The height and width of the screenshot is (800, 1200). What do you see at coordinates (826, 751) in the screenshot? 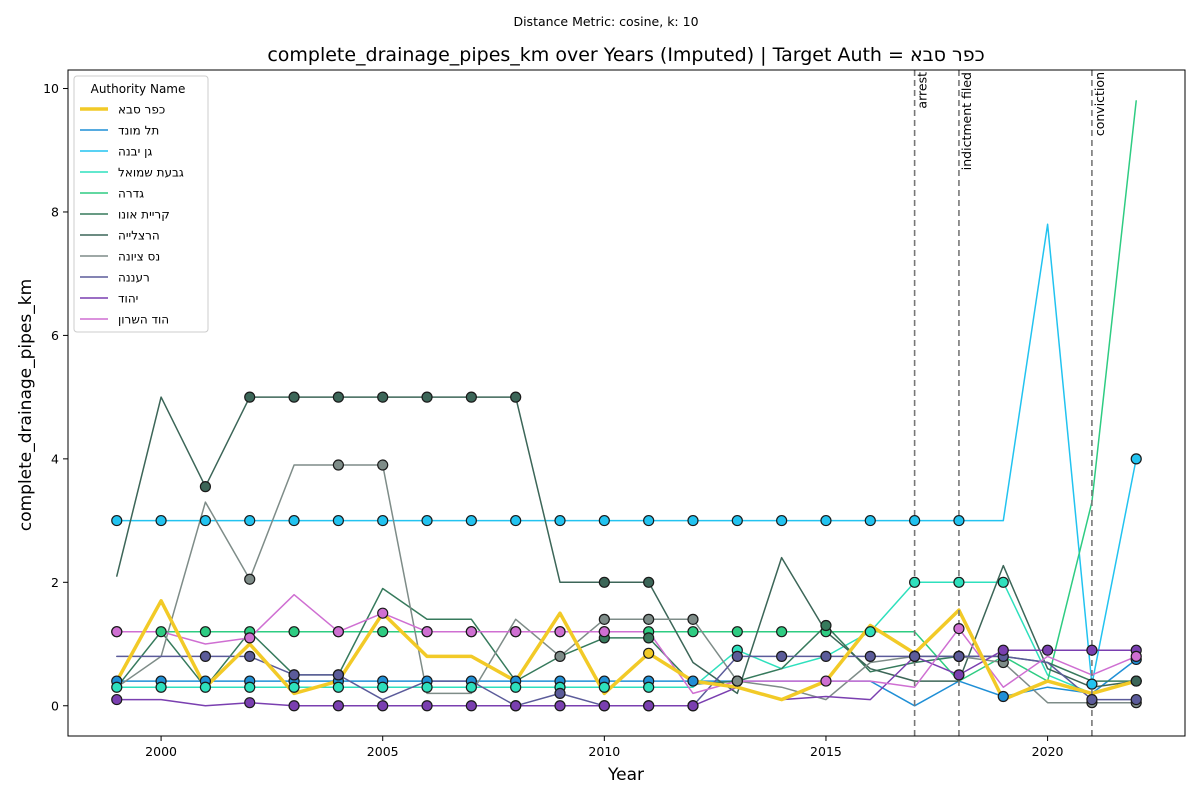
I see `x-tick-label: 2015` at bounding box center [826, 751].